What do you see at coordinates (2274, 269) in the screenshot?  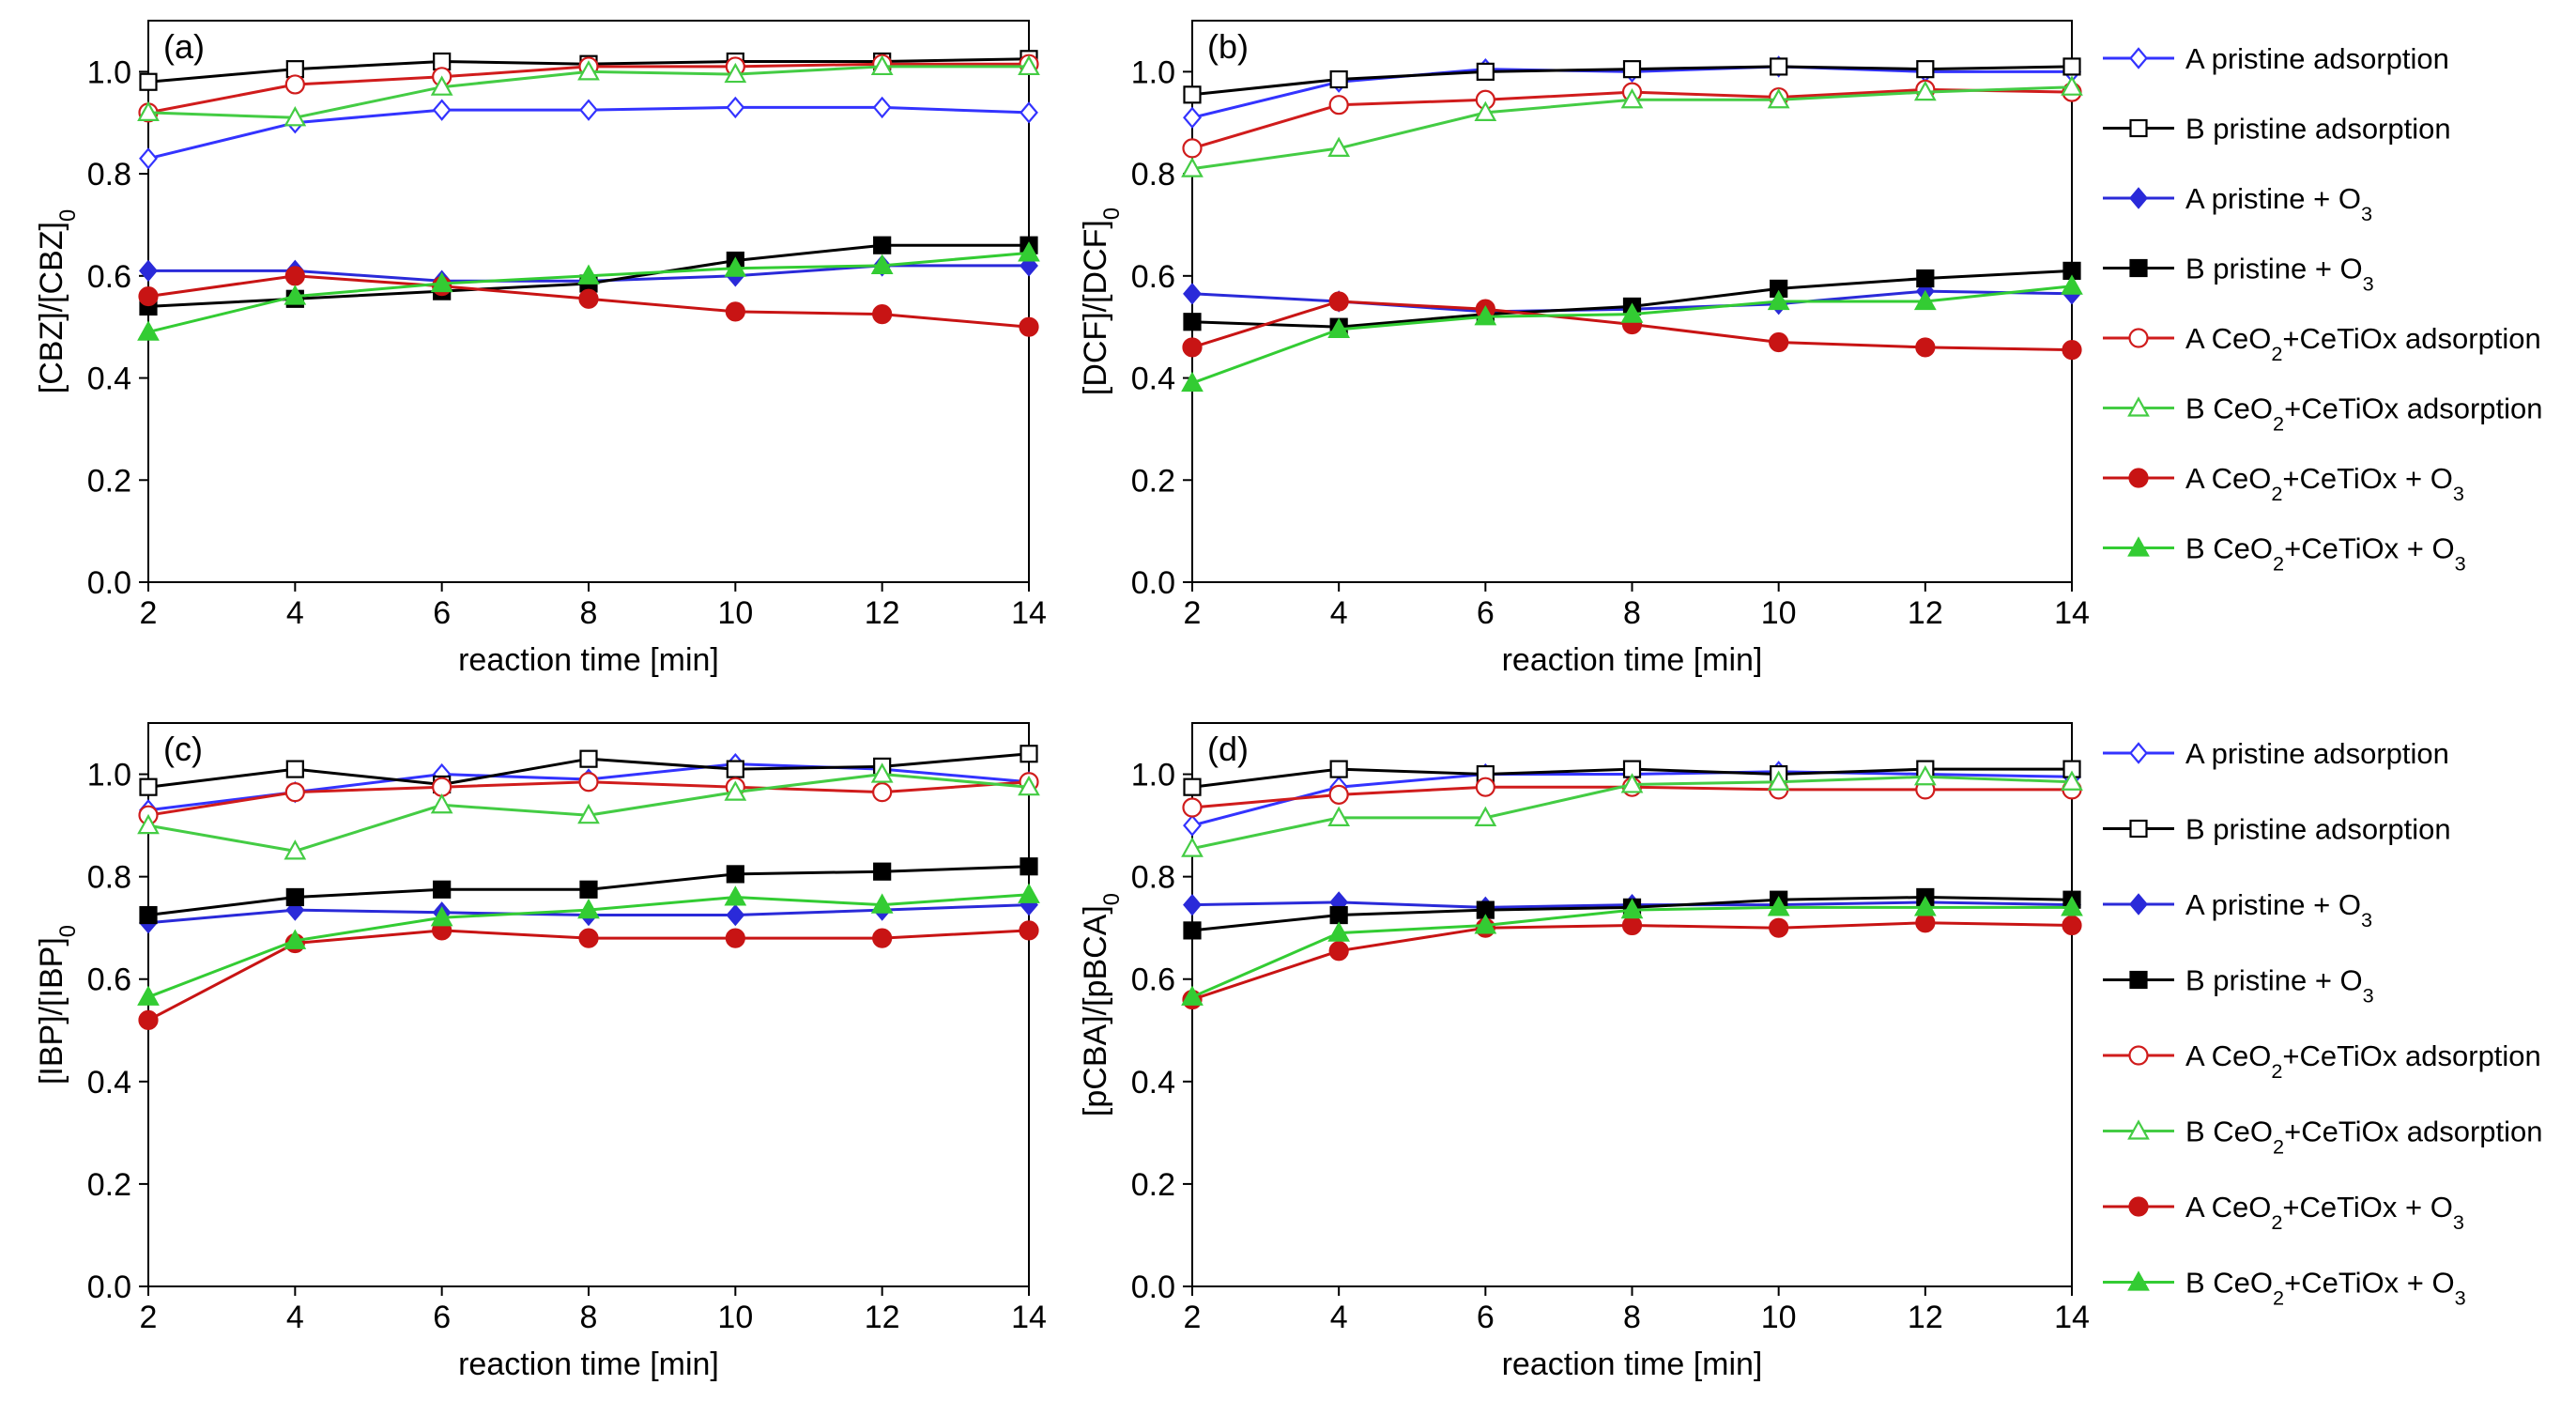 I see `text-run: B pristine + O` at bounding box center [2274, 269].